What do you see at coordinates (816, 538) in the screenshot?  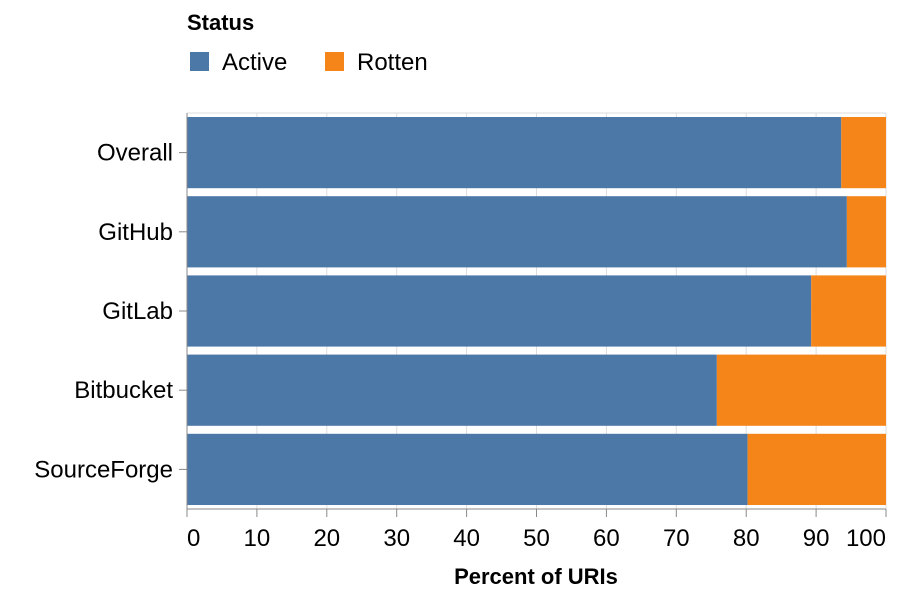 I see `x-tick-label: 90` at bounding box center [816, 538].